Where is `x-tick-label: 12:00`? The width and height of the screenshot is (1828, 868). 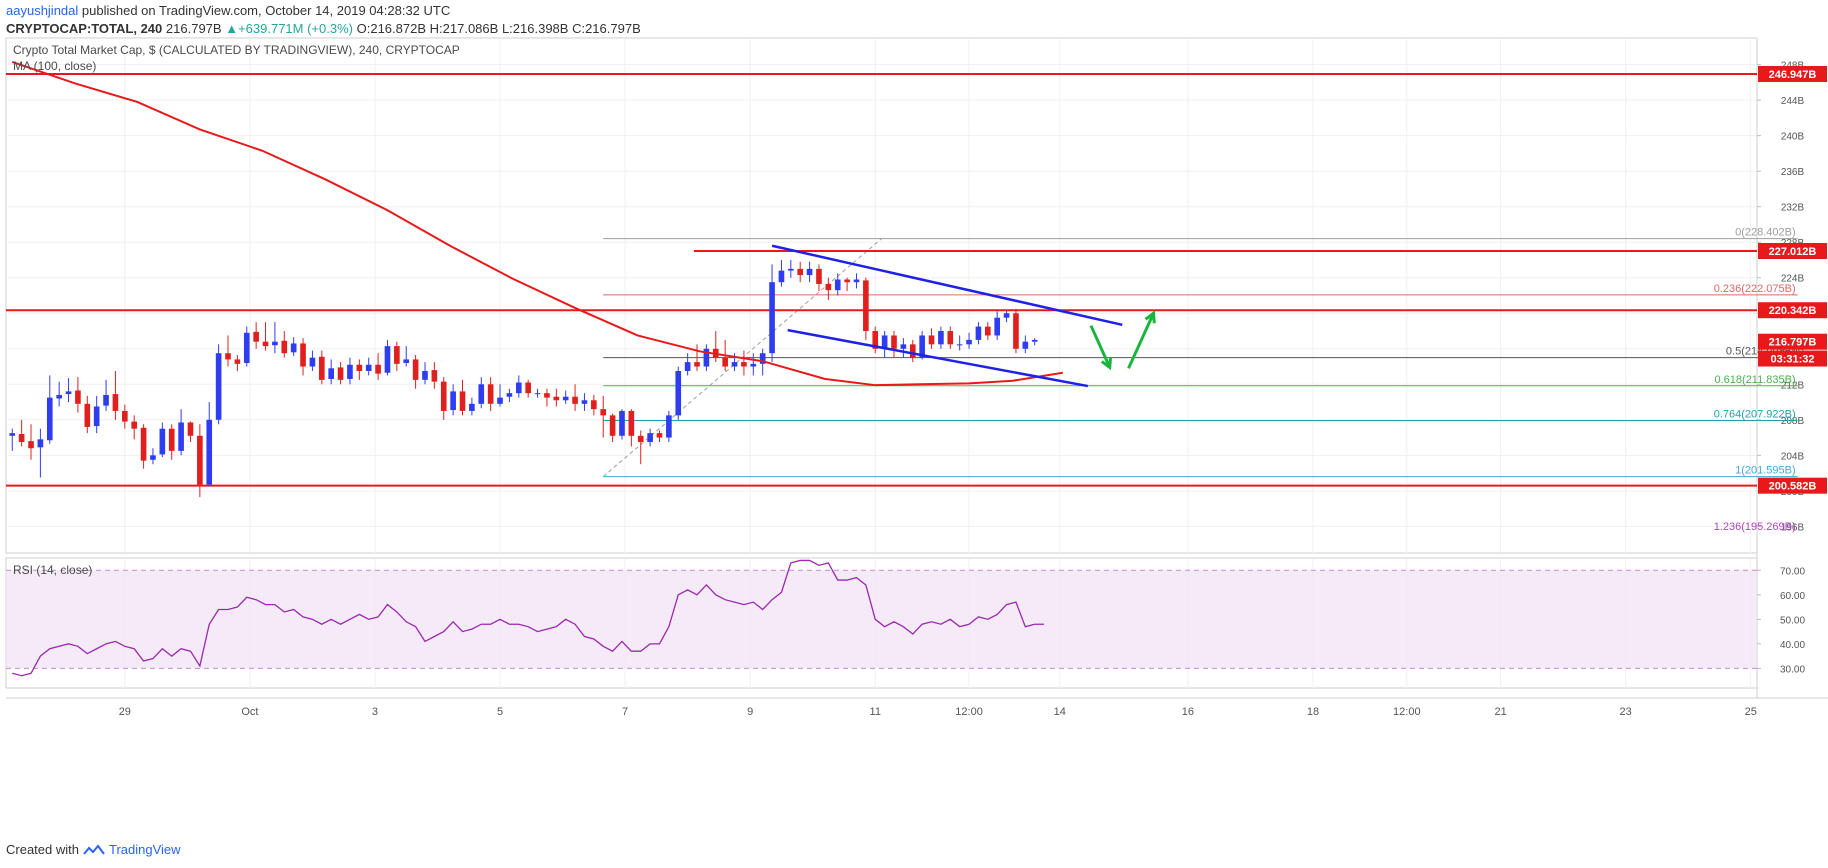 x-tick-label: 12:00 is located at coordinates (1407, 712).